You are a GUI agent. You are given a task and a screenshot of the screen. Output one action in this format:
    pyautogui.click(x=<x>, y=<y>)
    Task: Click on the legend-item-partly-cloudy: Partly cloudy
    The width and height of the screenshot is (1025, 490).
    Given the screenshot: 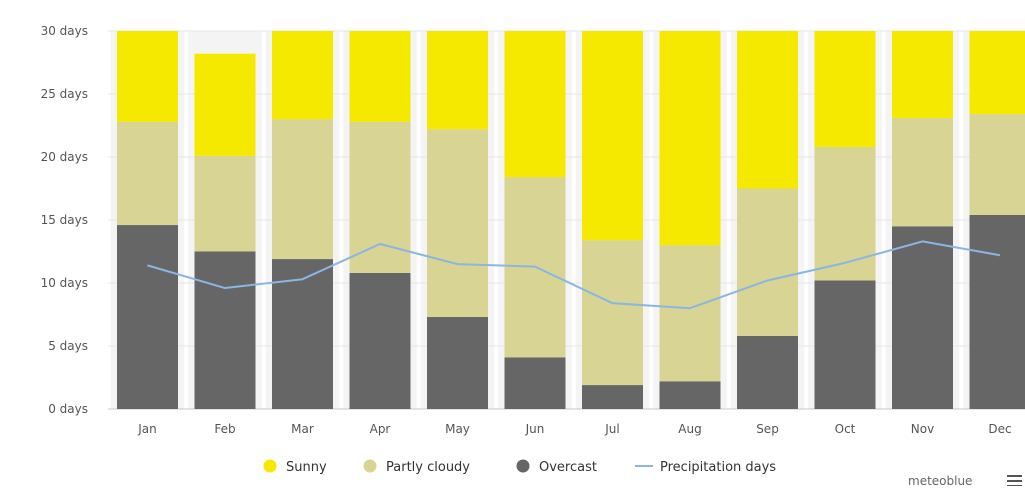 What is the action you would take?
    pyautogui.click(x=417, y=468)
    